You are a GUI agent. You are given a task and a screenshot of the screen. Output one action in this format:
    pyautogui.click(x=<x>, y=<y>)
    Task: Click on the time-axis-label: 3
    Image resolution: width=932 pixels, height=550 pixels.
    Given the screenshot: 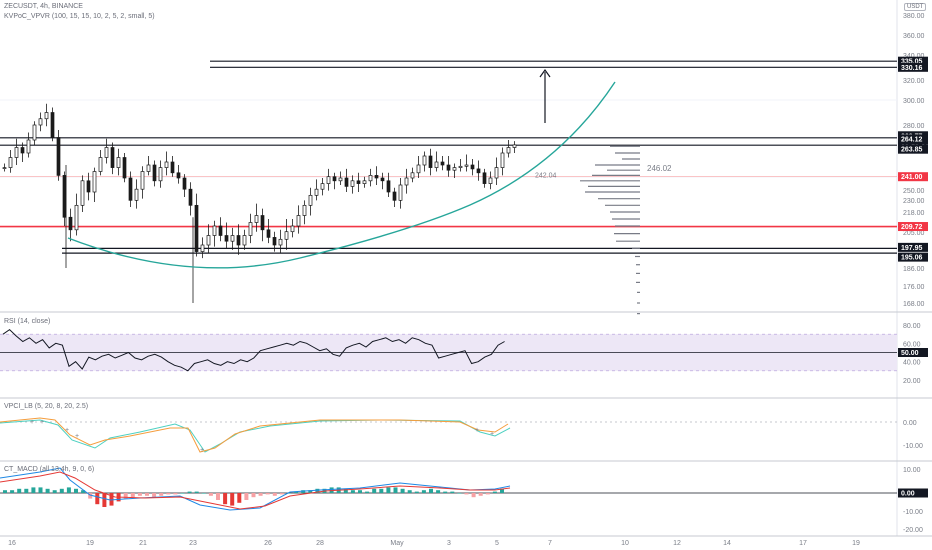 What is the action you would take?
    pyautogui.click(x=449, y=543)
    